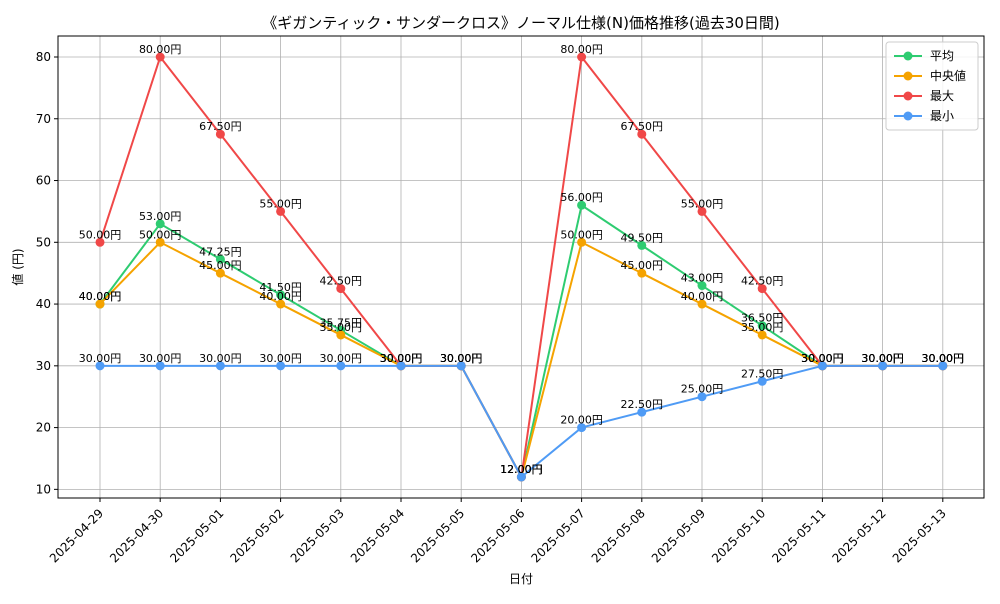  What do you see at coordinates (942, 116) in the screenshot?
I see `legend-label: 最小` at bounding box center [942, 116].